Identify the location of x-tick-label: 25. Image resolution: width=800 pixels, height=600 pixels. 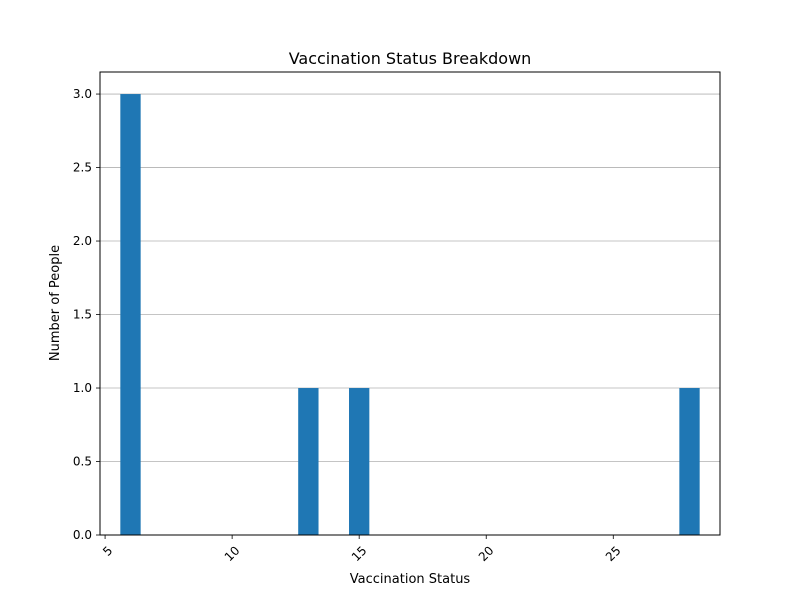
(613, 553).